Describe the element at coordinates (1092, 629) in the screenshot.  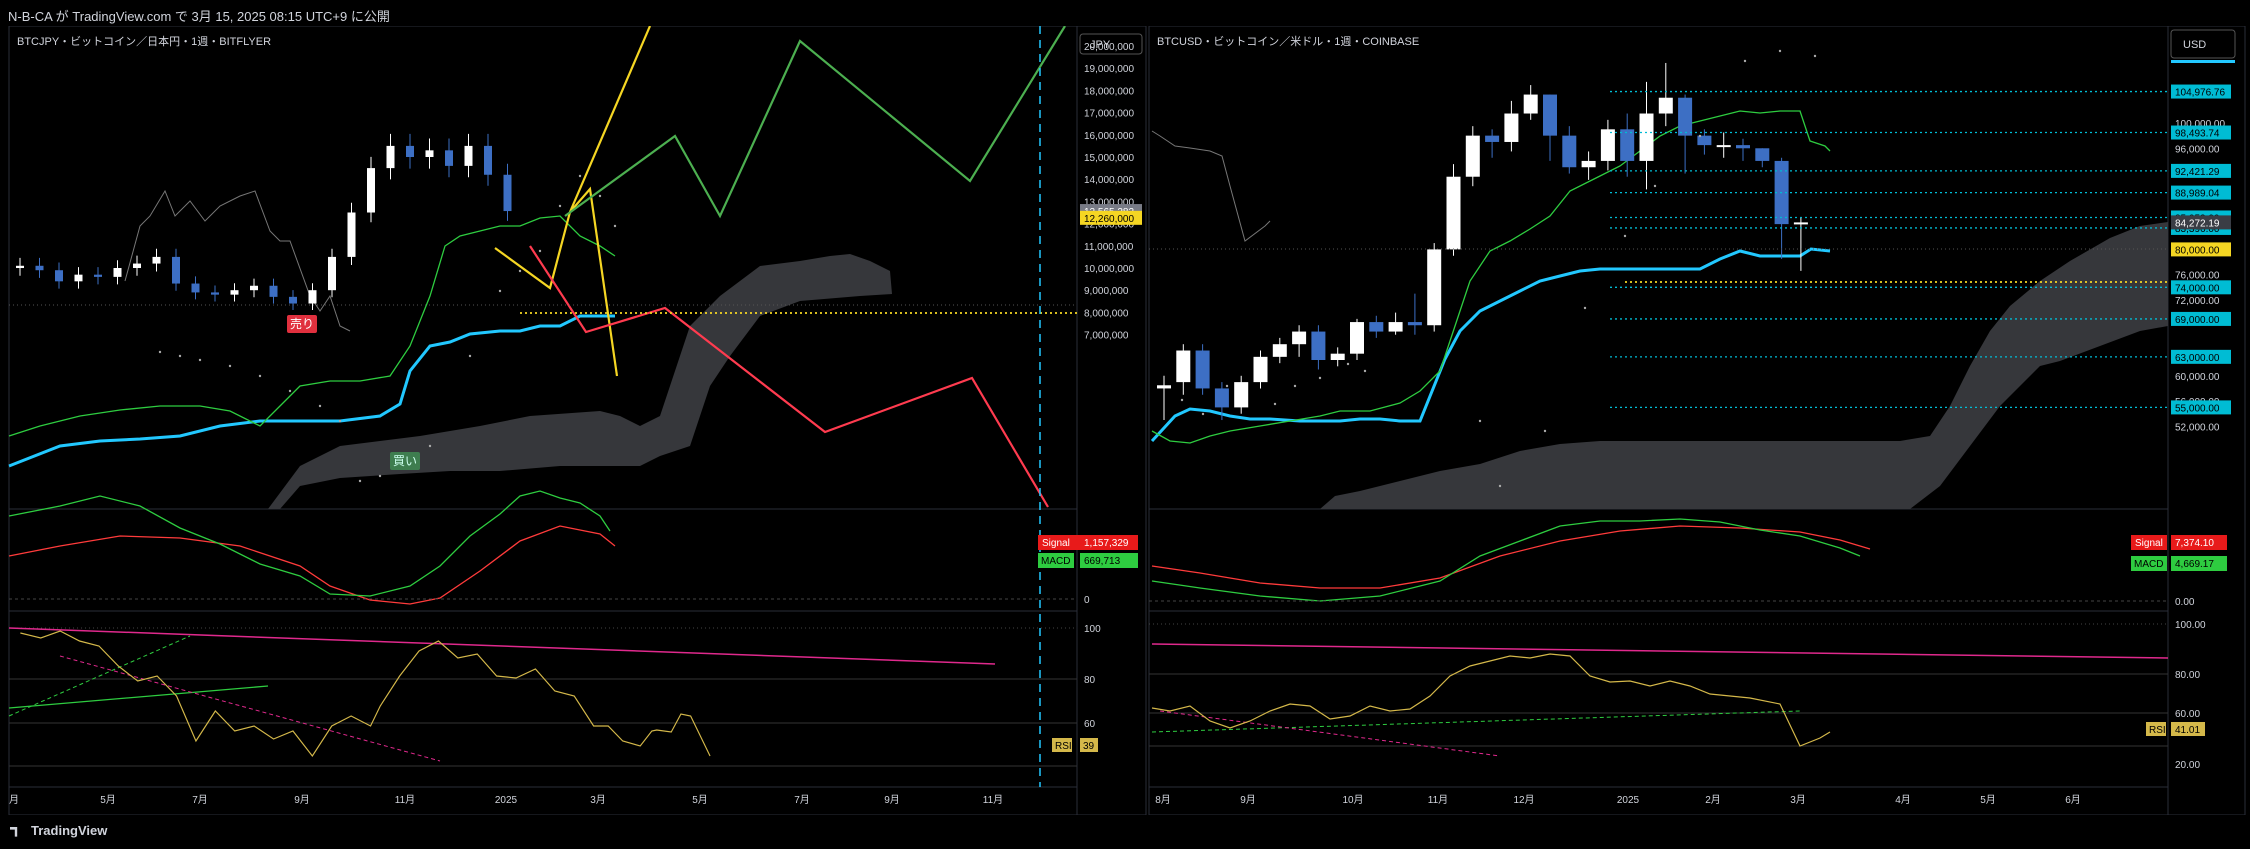
I see `left-rsi-tick-100: 100` at that location.